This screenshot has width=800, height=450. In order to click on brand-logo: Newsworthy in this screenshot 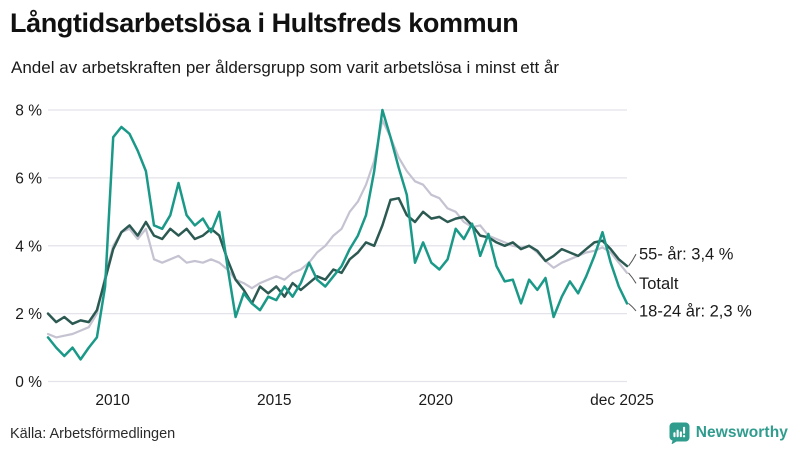, I will do `click(728, 433)`.